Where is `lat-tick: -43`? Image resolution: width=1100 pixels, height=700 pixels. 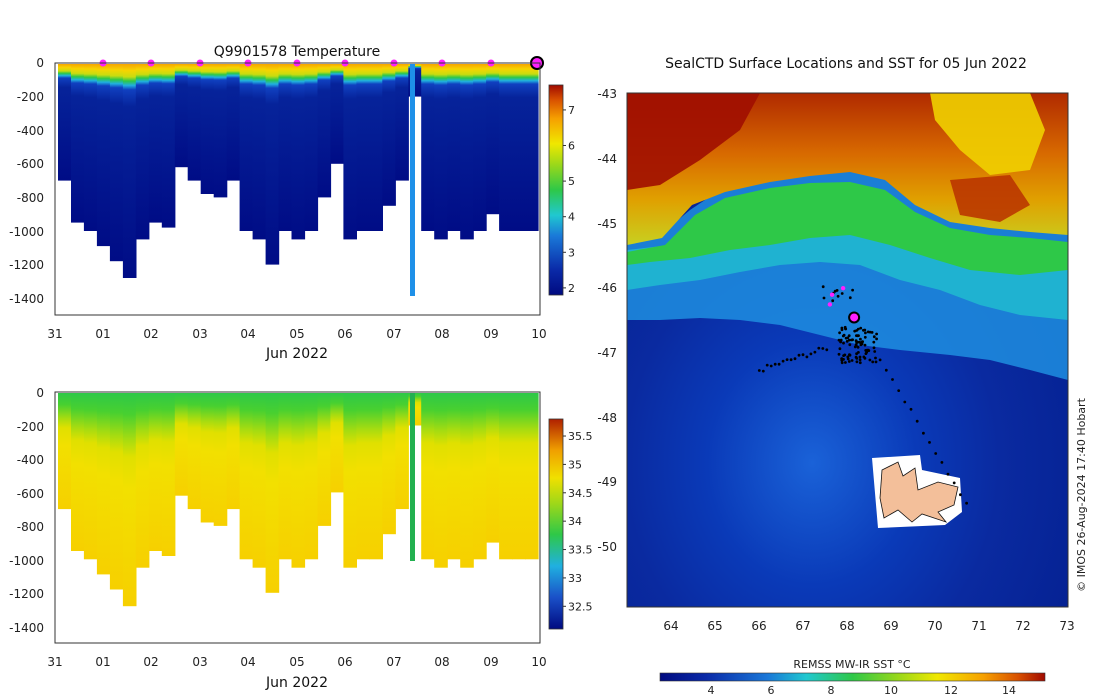
lat-tick: -43 is located at coordinates (607, 94).